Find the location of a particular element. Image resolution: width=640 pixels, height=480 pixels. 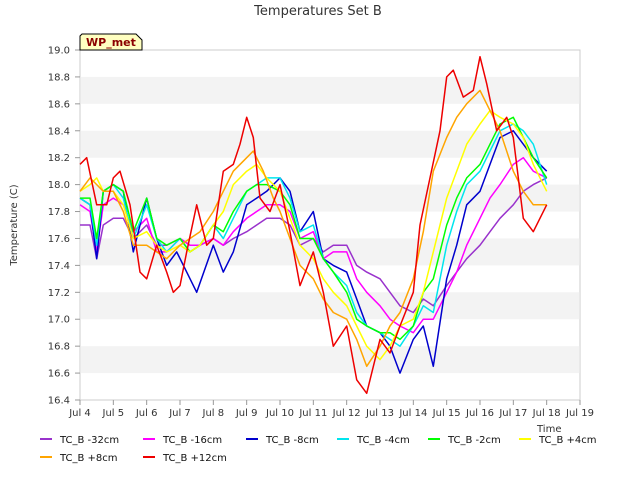

legend-label: TC_B -2cm is located at coordinates (474, 440).